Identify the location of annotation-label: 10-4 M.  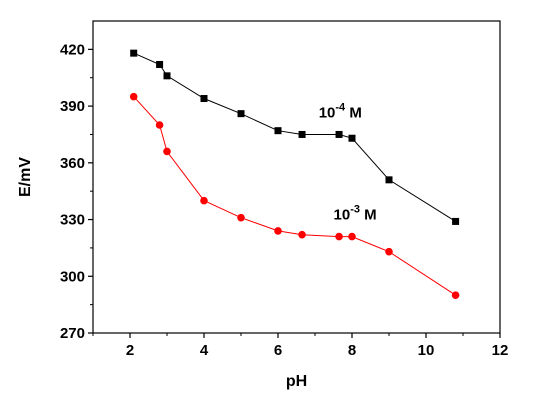
(340, 111).